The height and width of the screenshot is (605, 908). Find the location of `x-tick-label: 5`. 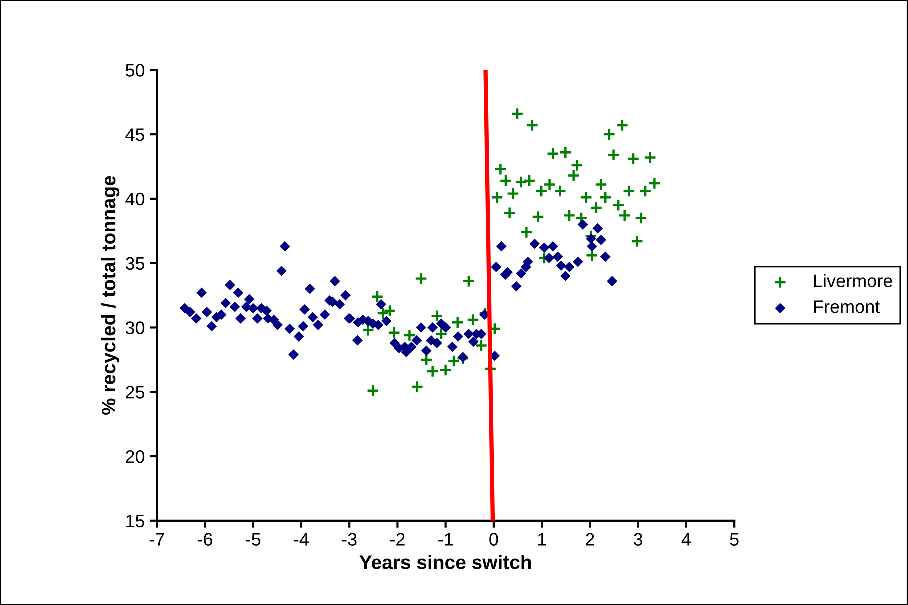

x-tick-label: 5 is located at coordinates (734, 539).